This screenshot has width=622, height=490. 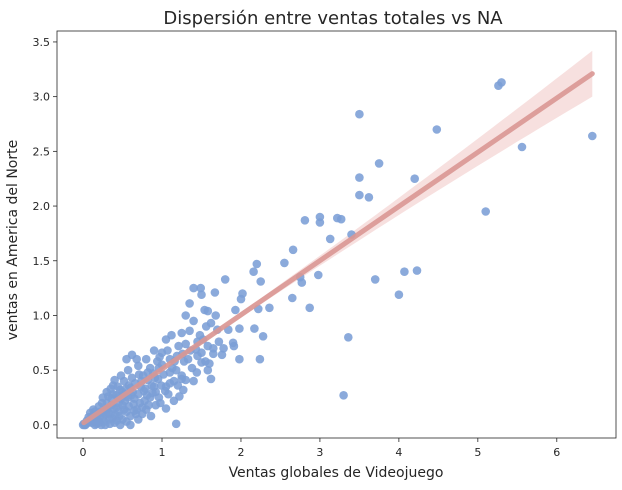 What do you see at coordinates (42, 425) in the screenshot?
I see `y-tick-label: 0.0` at bounding box center [42, 425].